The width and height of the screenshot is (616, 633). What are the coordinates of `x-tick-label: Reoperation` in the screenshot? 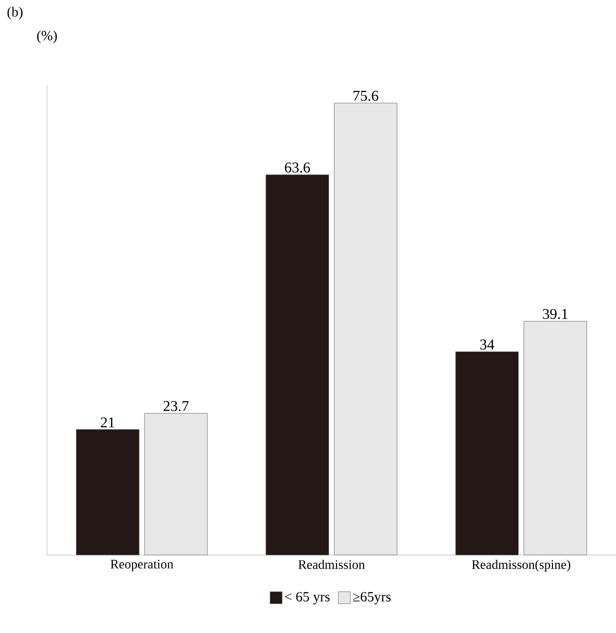 It's located at (142, 566).